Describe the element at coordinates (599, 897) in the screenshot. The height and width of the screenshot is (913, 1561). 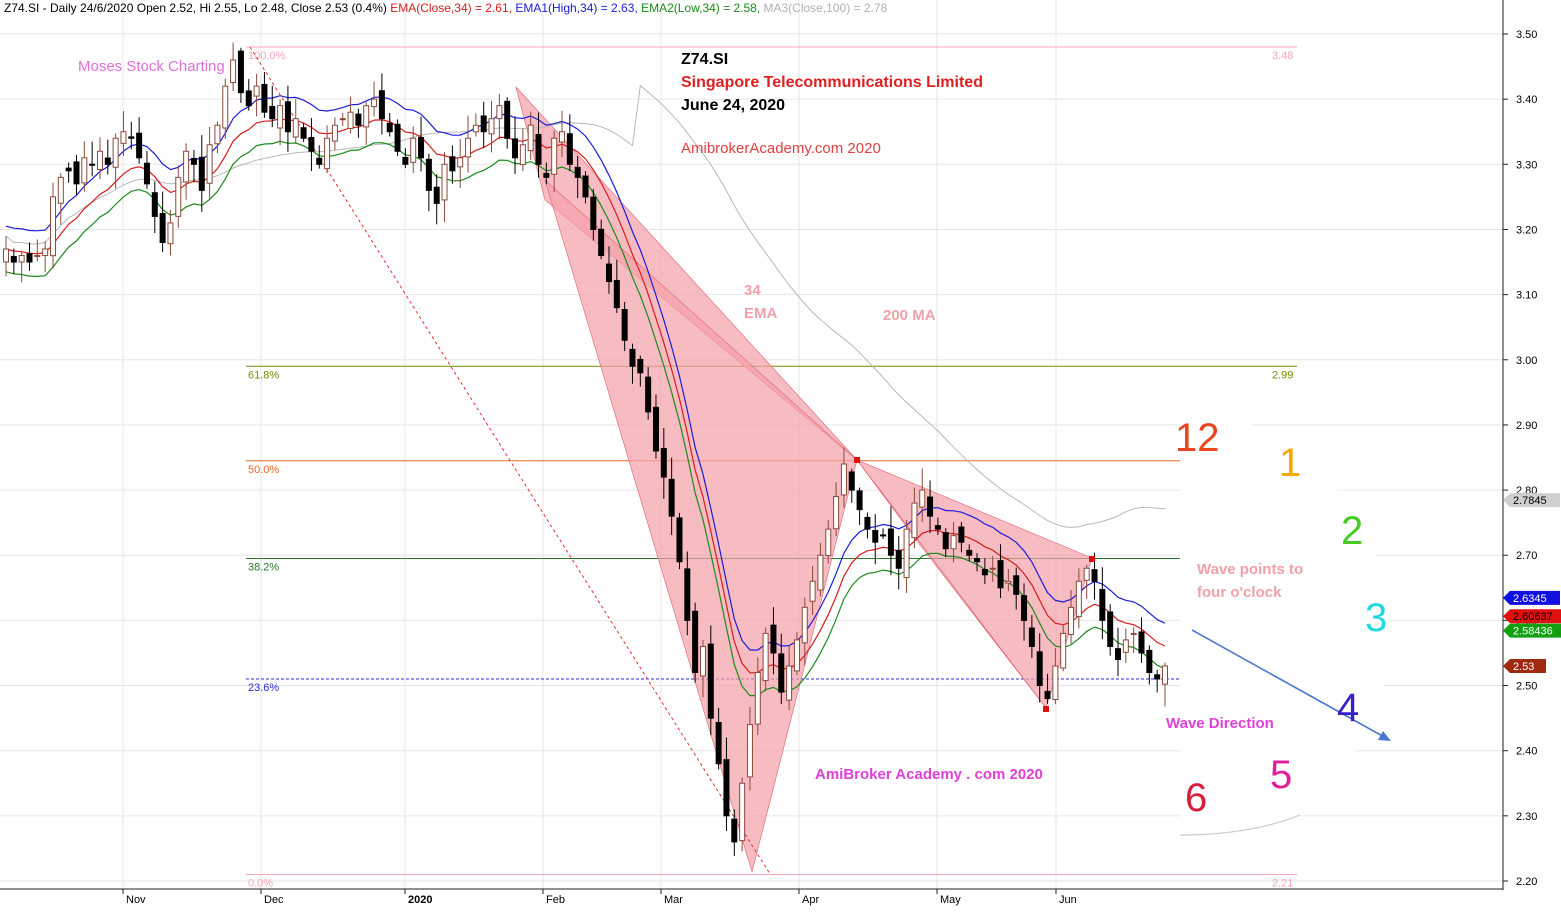
I see `x-axis-ticks: Nov Dec 2020 Feb Mar Apr May Jun` at that location.